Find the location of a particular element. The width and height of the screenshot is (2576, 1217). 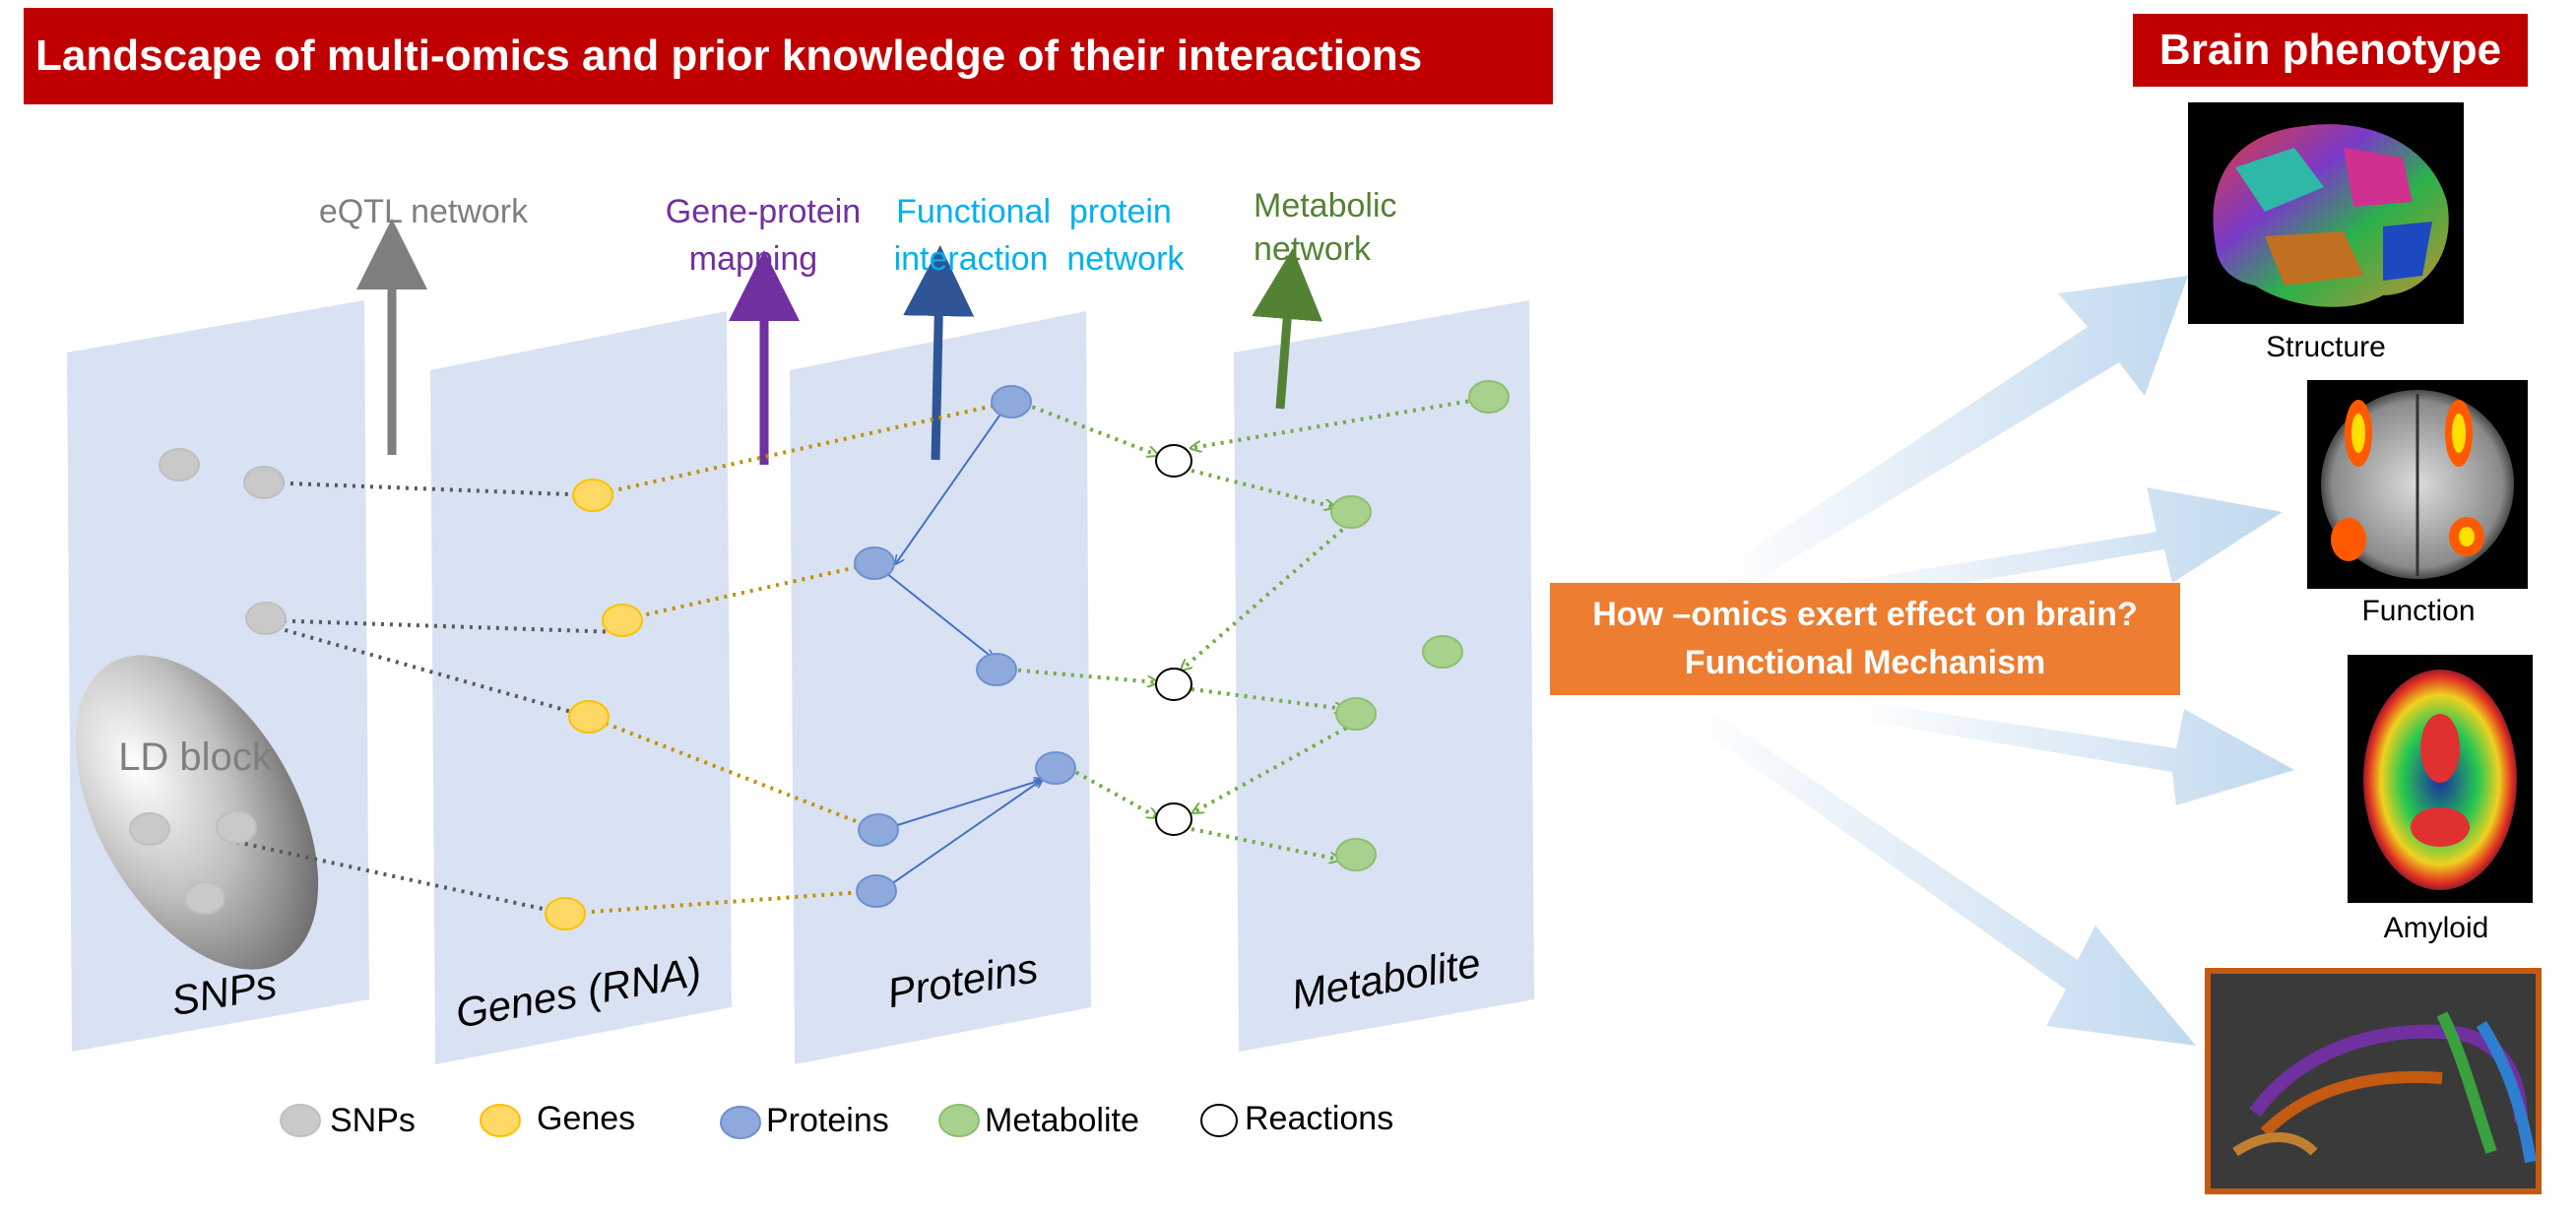

ld-block is located at coordinates (197, 812).